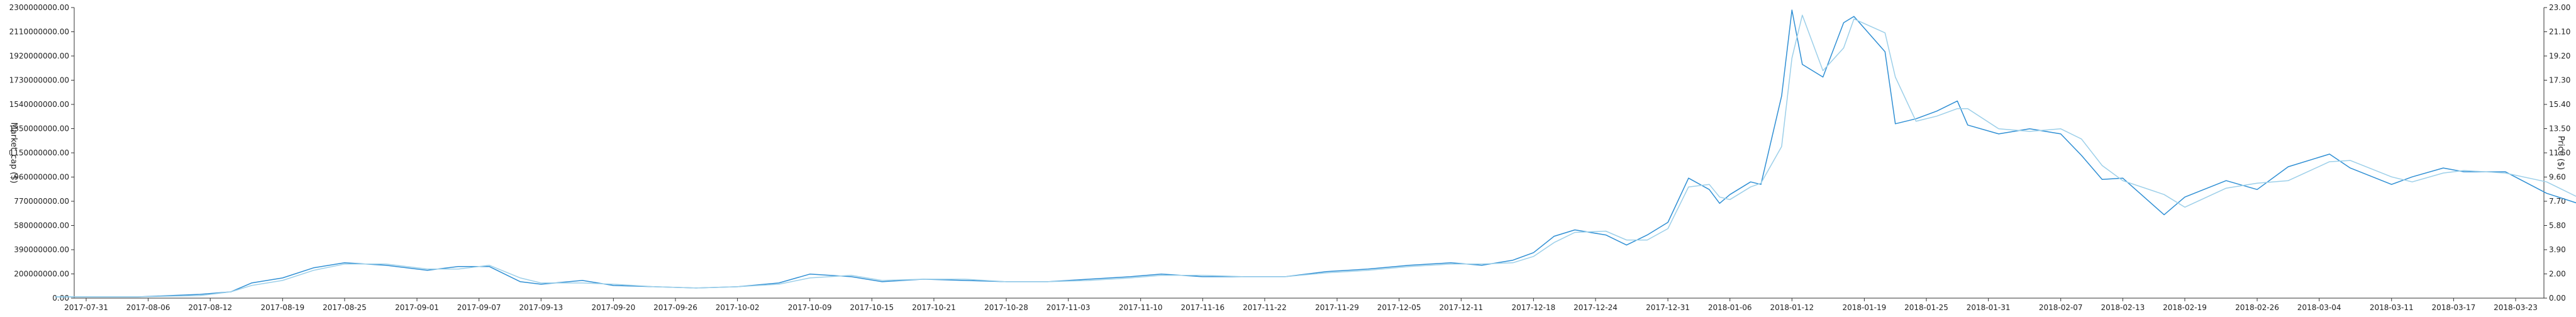 This screenshot has width=2576, height=317. Describe the element at coordinates (1006, 307) in the screenshot. I see `x-tick-label: 2017-10-28` at that location.